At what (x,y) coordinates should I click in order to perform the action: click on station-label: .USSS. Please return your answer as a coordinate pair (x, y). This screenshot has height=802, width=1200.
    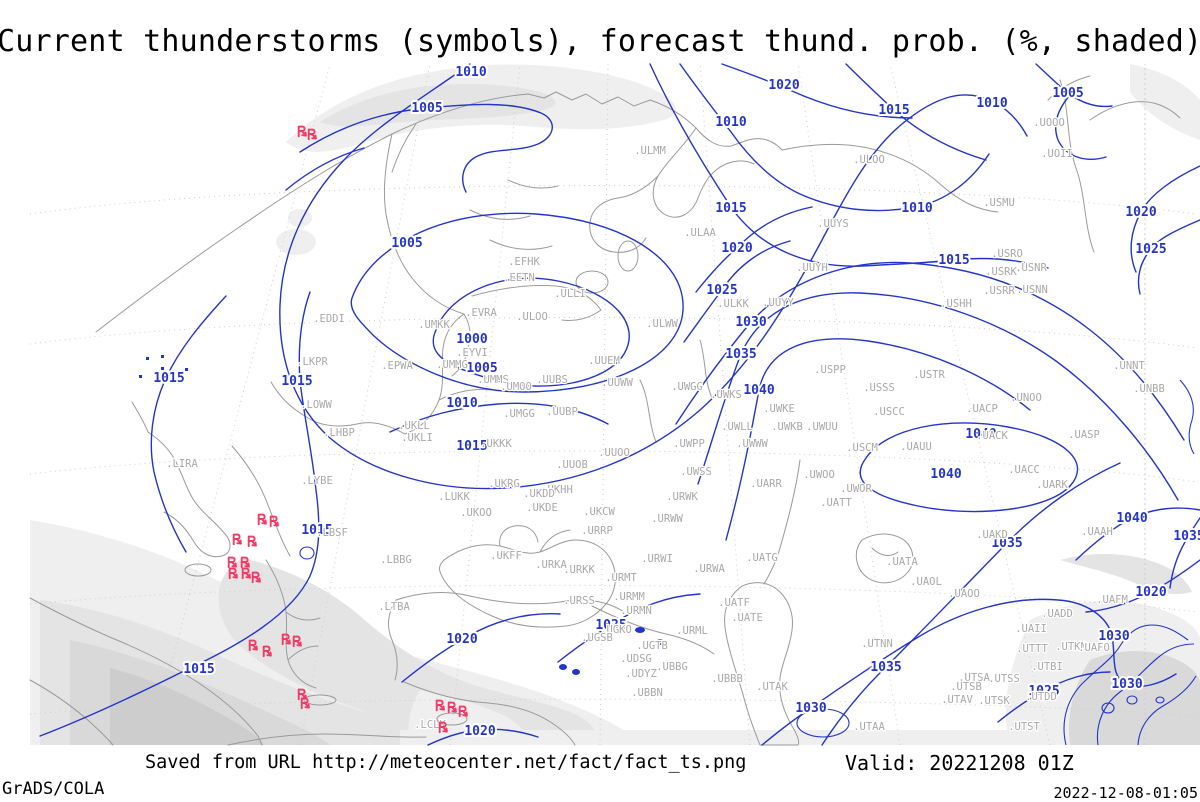
    Looking at the image, I should click on (879, 388).